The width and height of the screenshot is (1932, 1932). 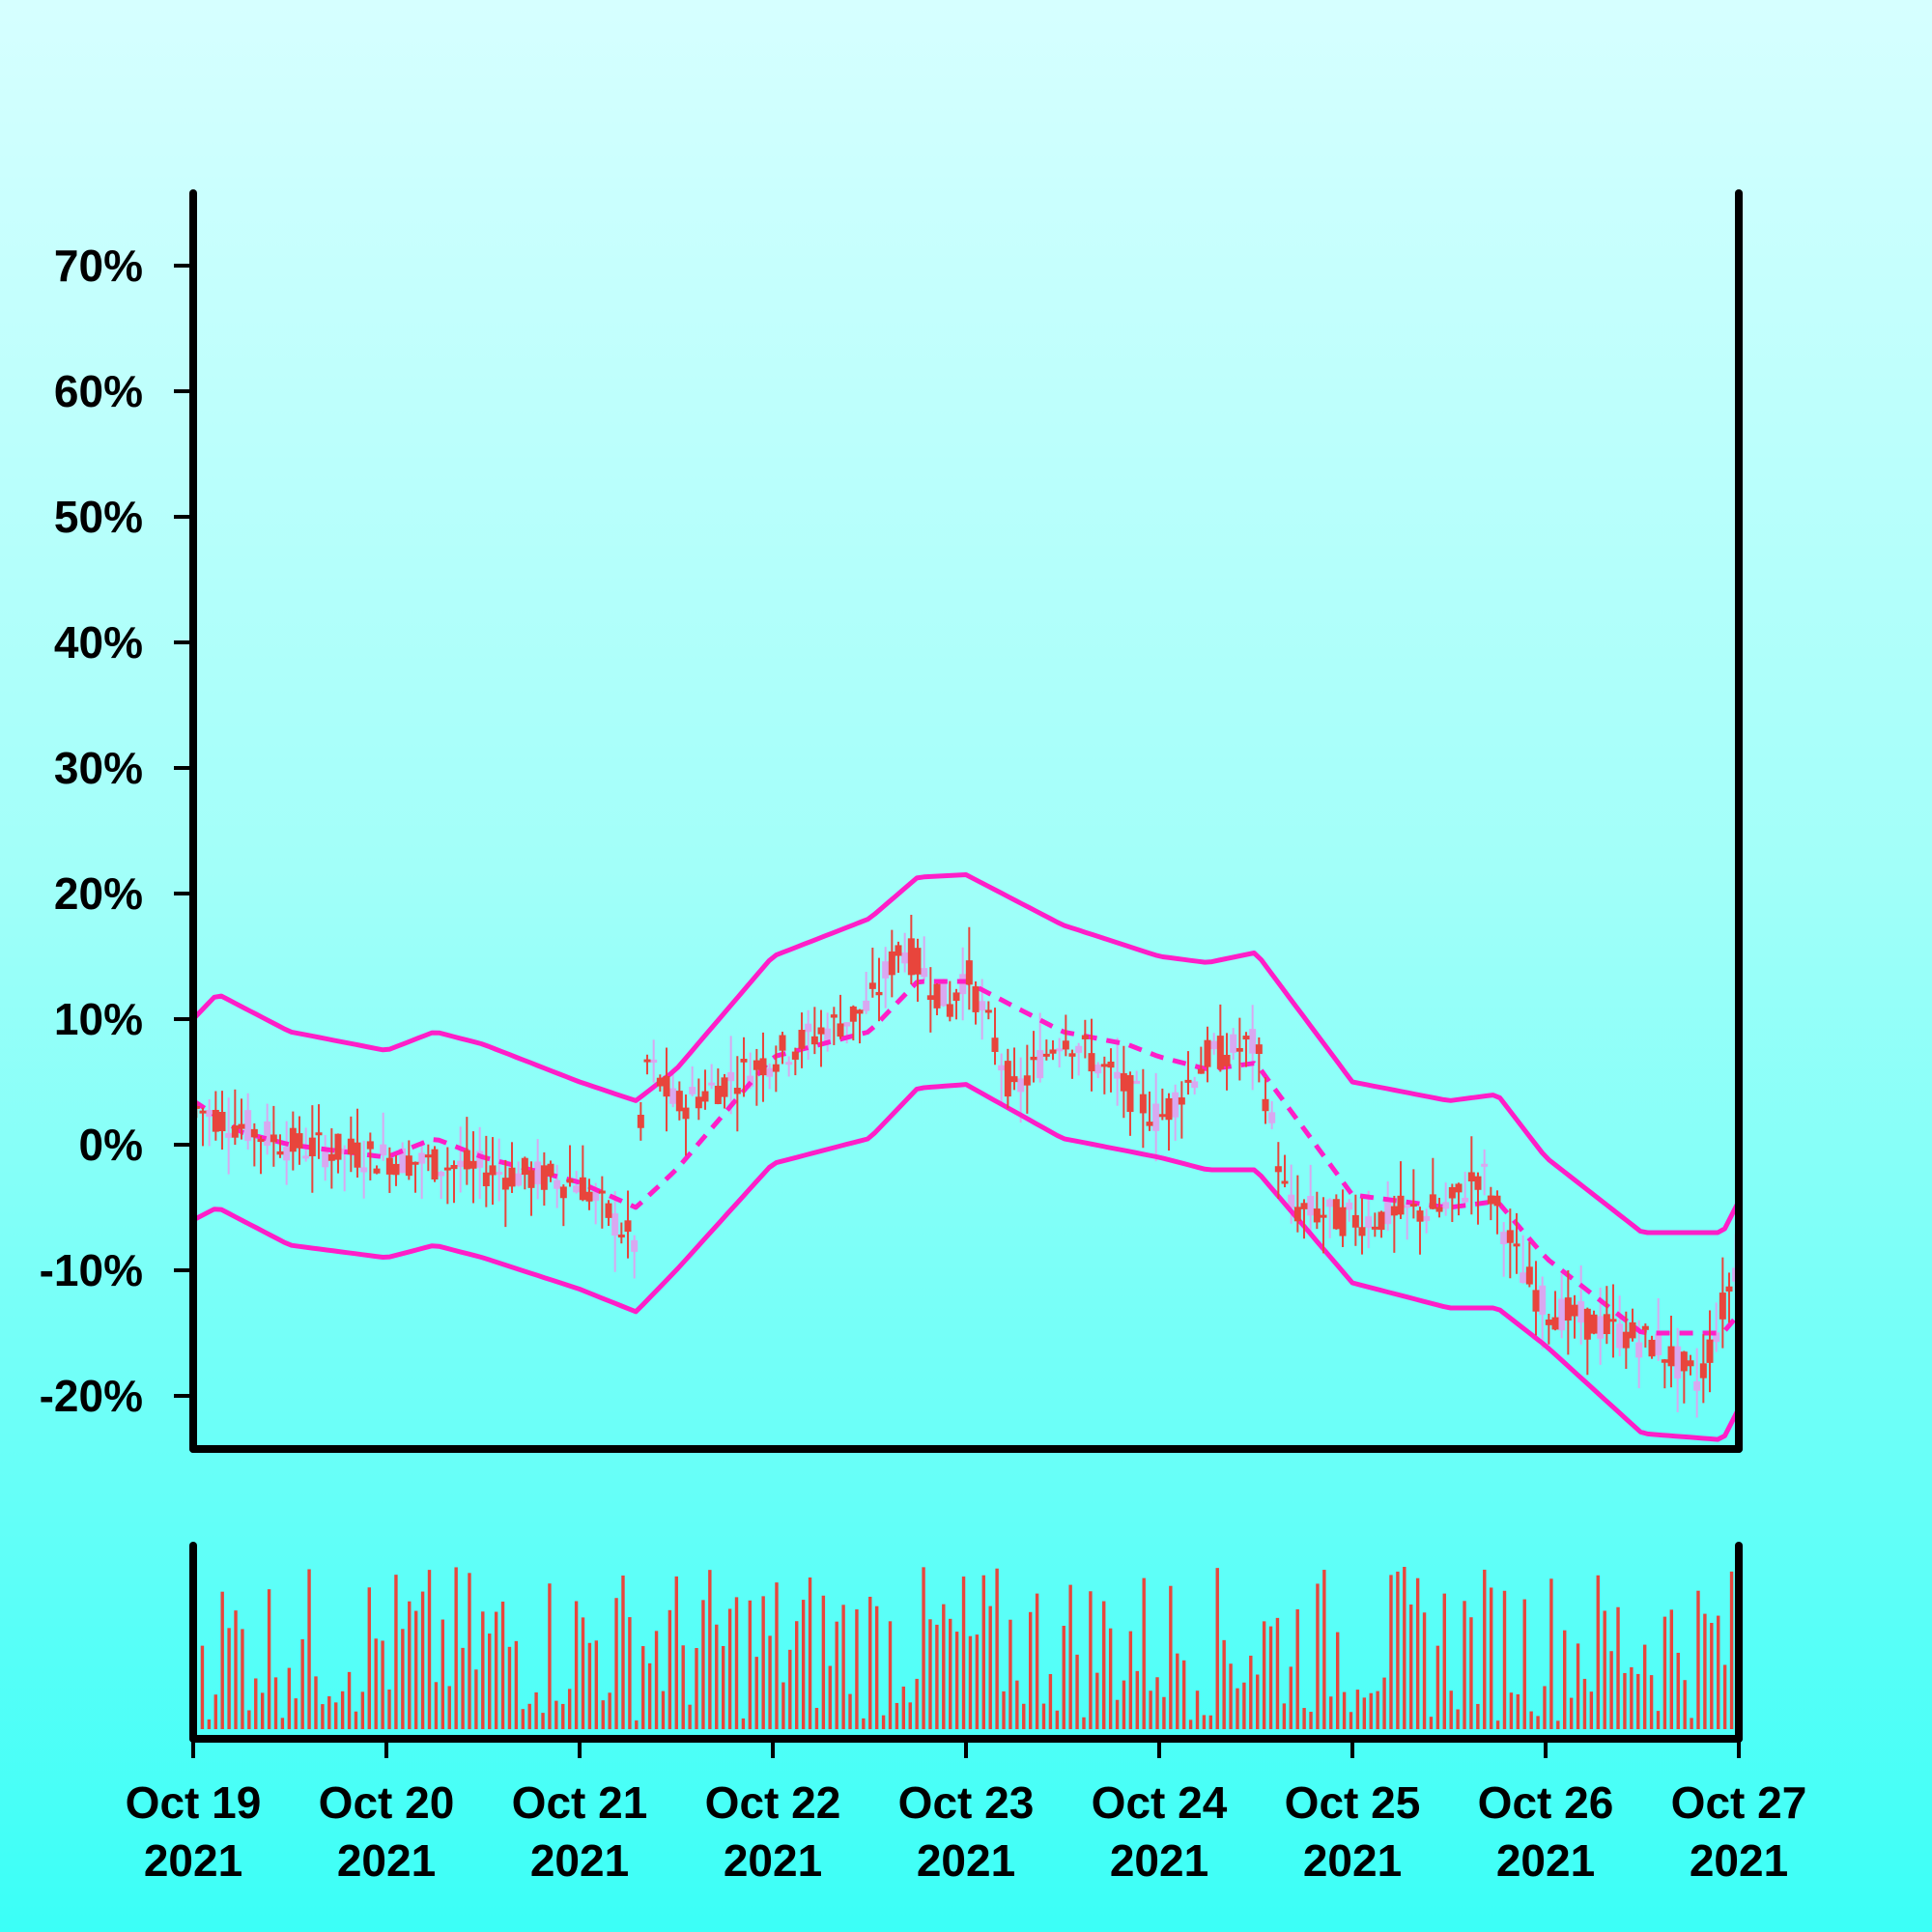 I want to click on x-tick-label: Oct 23, so click(x=966, y=1802).